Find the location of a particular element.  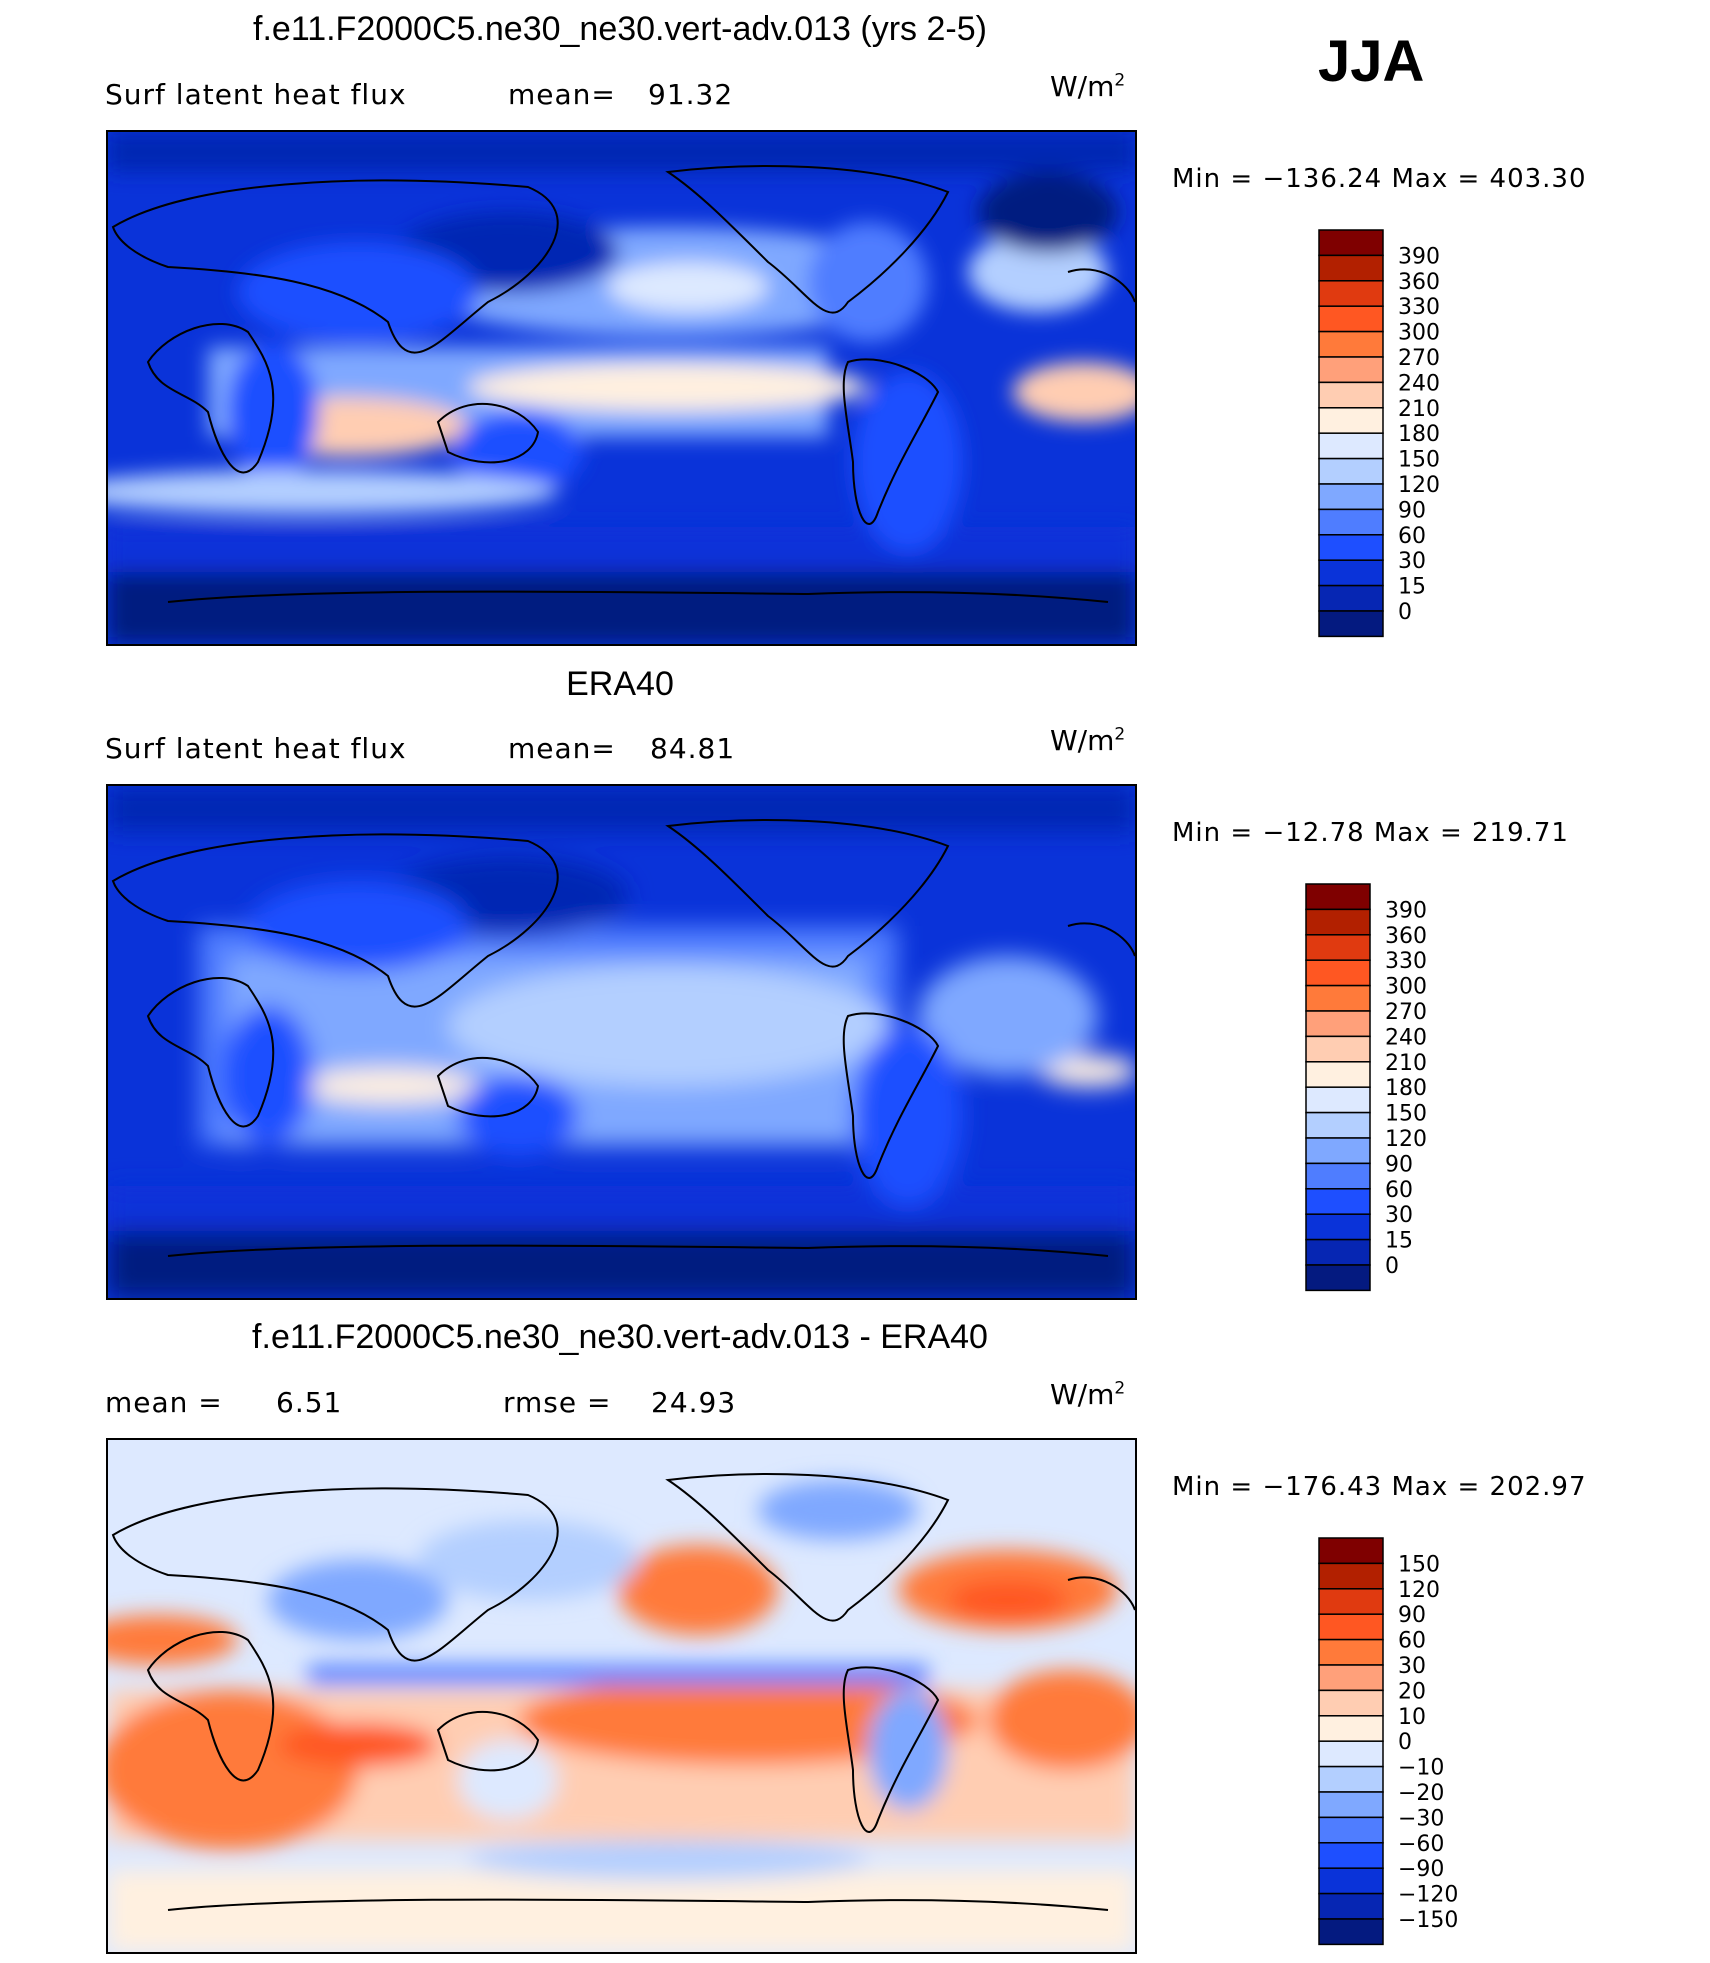

panel3-colorbar-label: −90 is located at coordinates (1421, 1869).